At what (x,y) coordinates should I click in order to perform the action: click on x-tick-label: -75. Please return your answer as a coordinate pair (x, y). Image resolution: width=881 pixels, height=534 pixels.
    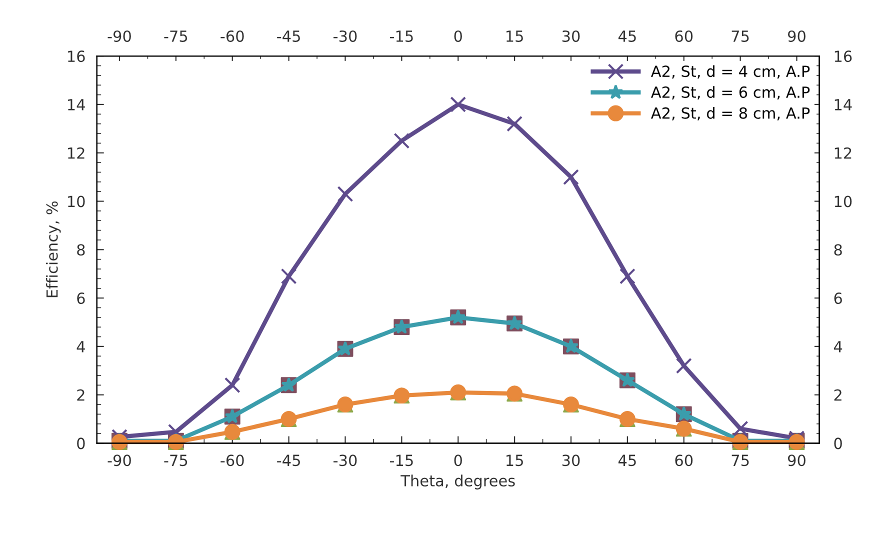
    Looking at the image, I should click on (176, 460).